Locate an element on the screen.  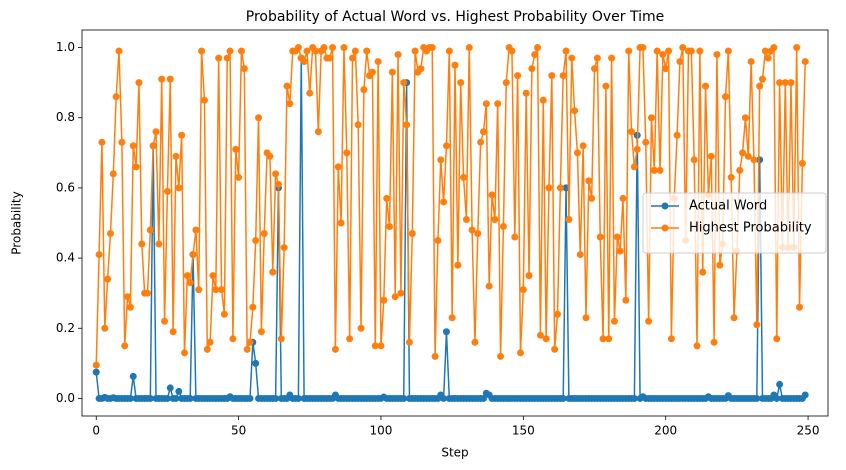
x-tick-label: 200 is located at coordinates (665, 431).